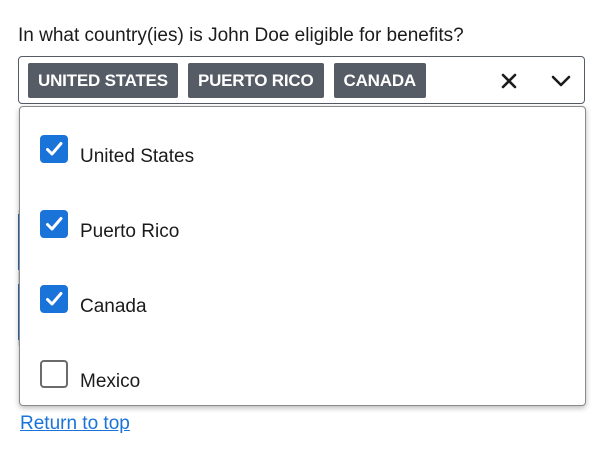 The width and height of the screenshot is (603, 457). I want to click on option-mexico: Mexico, so click(302, 372).